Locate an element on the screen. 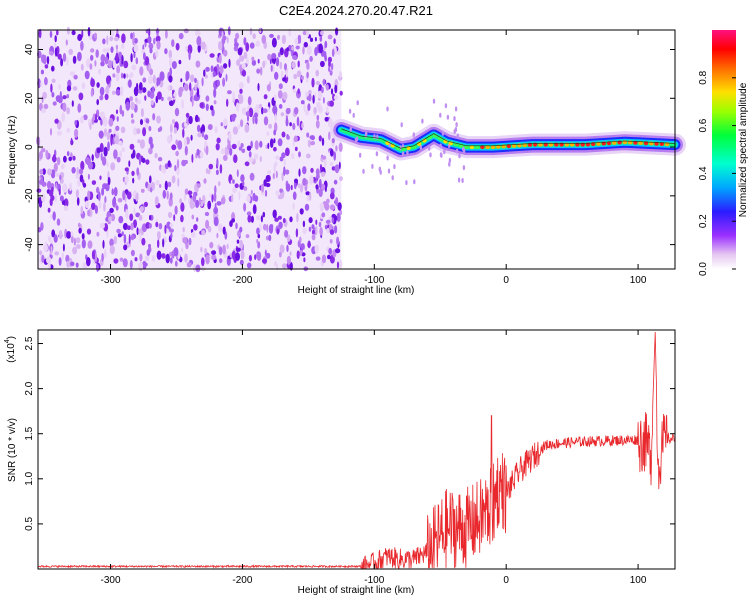 The width and height of the screenshot is (750, 600). y-tick-label: 2.0 is located at coordinates (29, 388).